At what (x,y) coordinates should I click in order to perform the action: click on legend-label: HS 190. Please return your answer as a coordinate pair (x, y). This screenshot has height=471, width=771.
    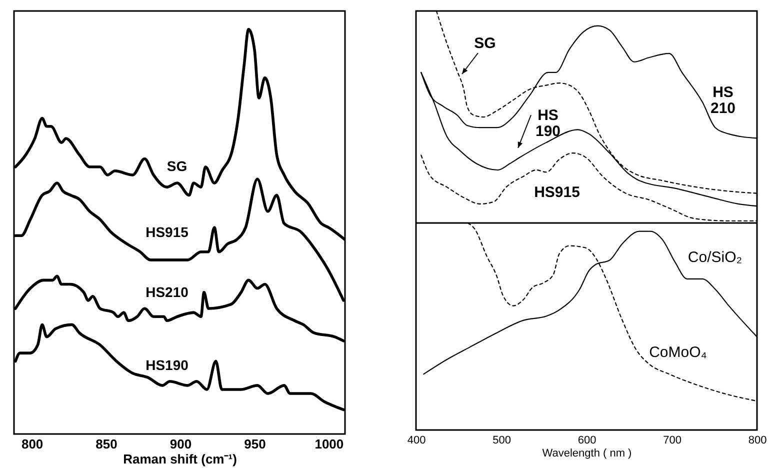
    Looking at the image, I should click on (548, 123).